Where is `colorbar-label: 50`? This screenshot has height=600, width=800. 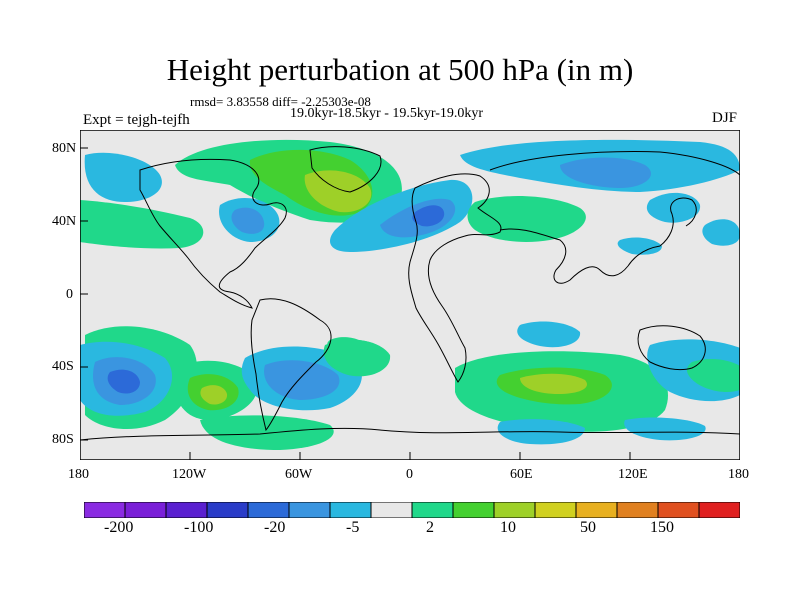
colorbar-label: 50 is located at coordinates (588, 527).